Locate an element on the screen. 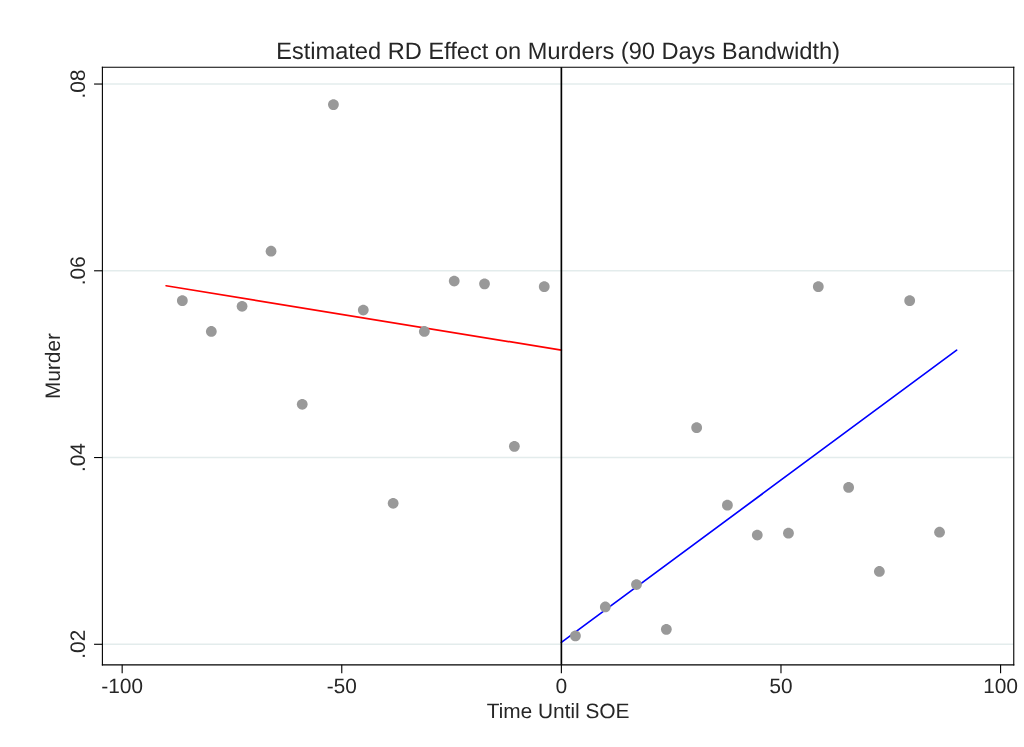 The height and width of the screenshot is (747, 1024). y-axis-title: Murder is located at coordinates (52, 365).